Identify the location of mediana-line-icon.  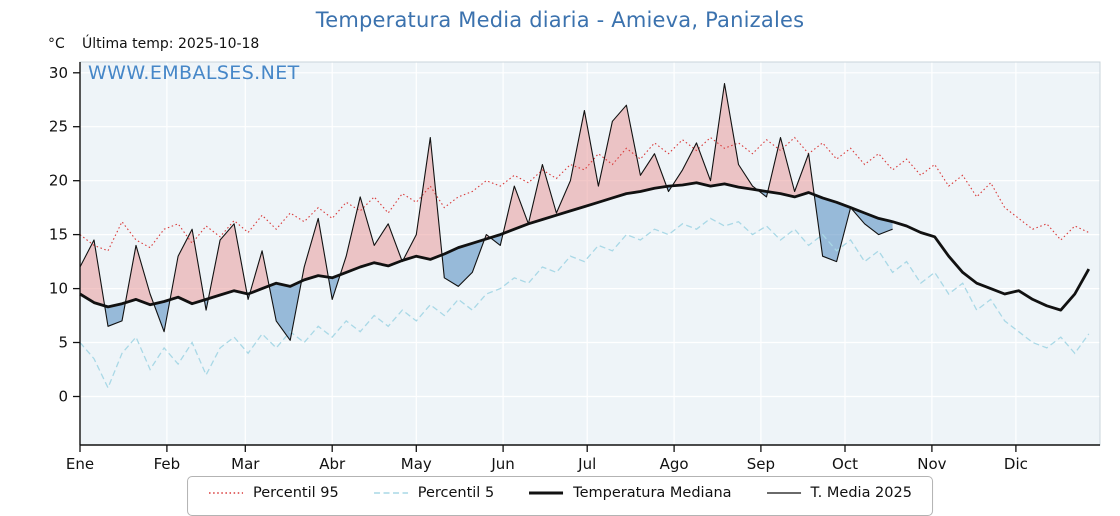
(546, 493).